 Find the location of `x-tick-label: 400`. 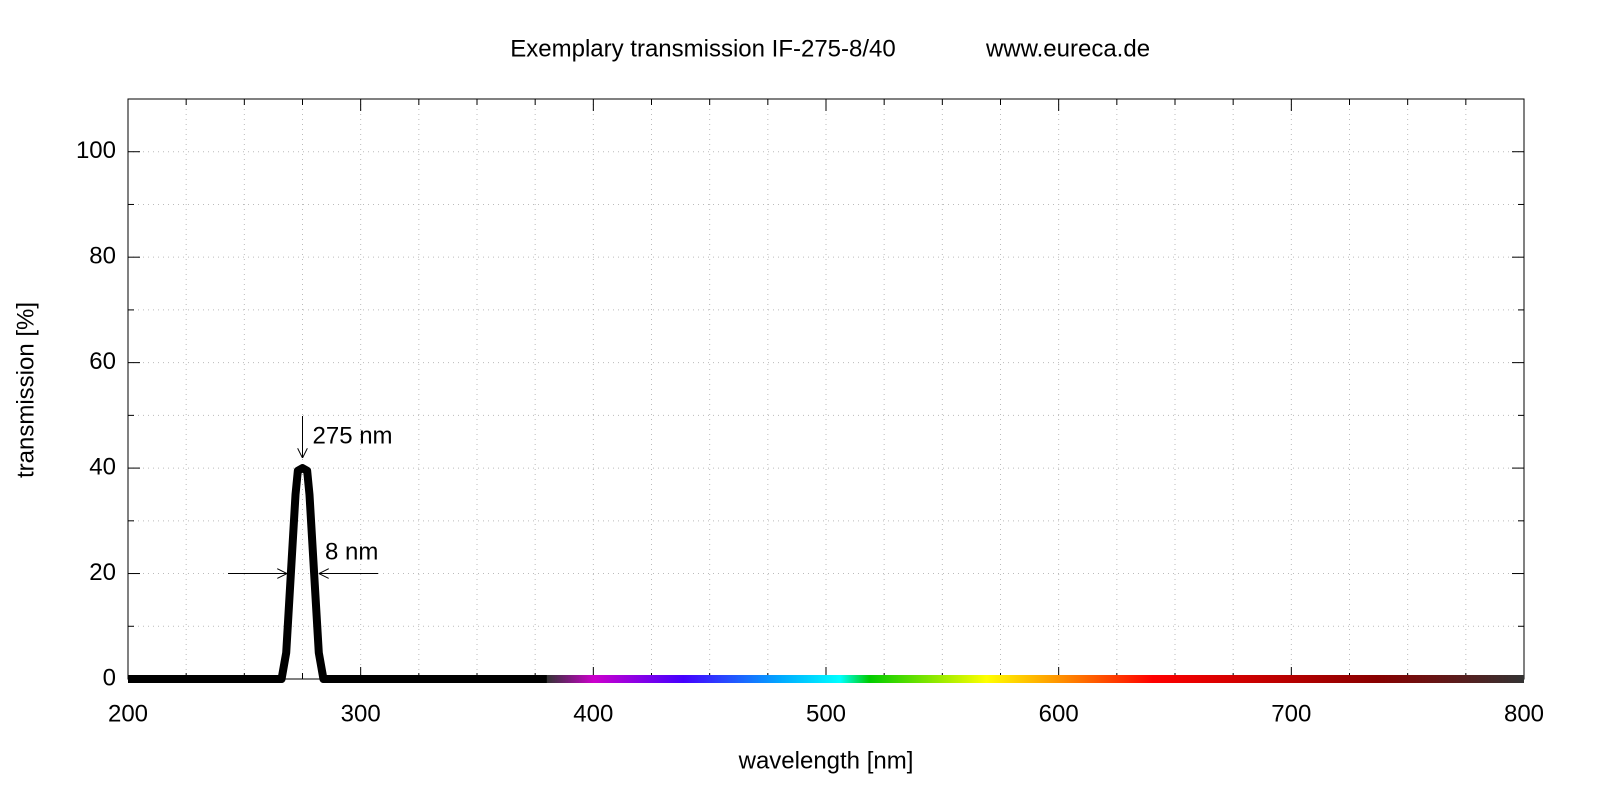

x-tick-label: 400 is located at coordinates (593, 713).